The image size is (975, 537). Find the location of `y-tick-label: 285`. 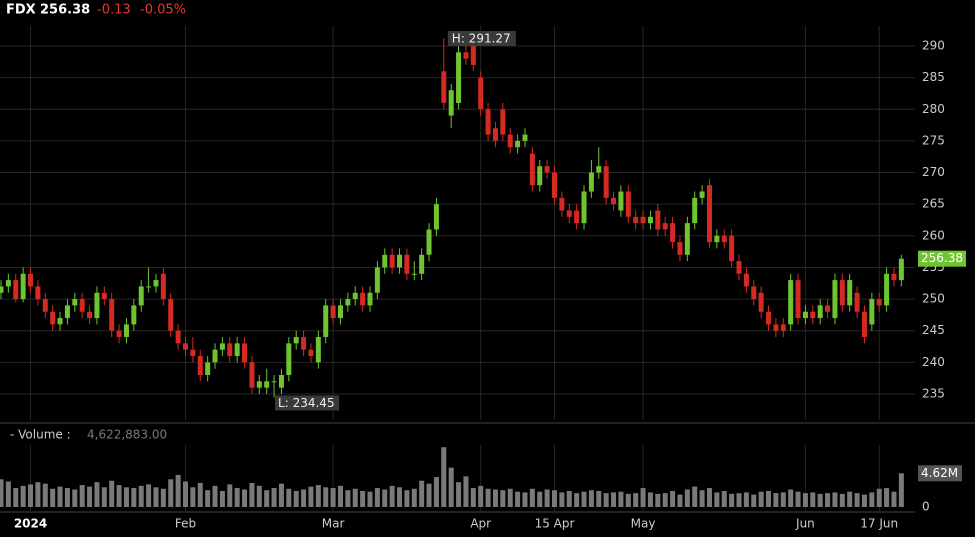

y-tick-label: 285 is located at coordinates (933, 77).